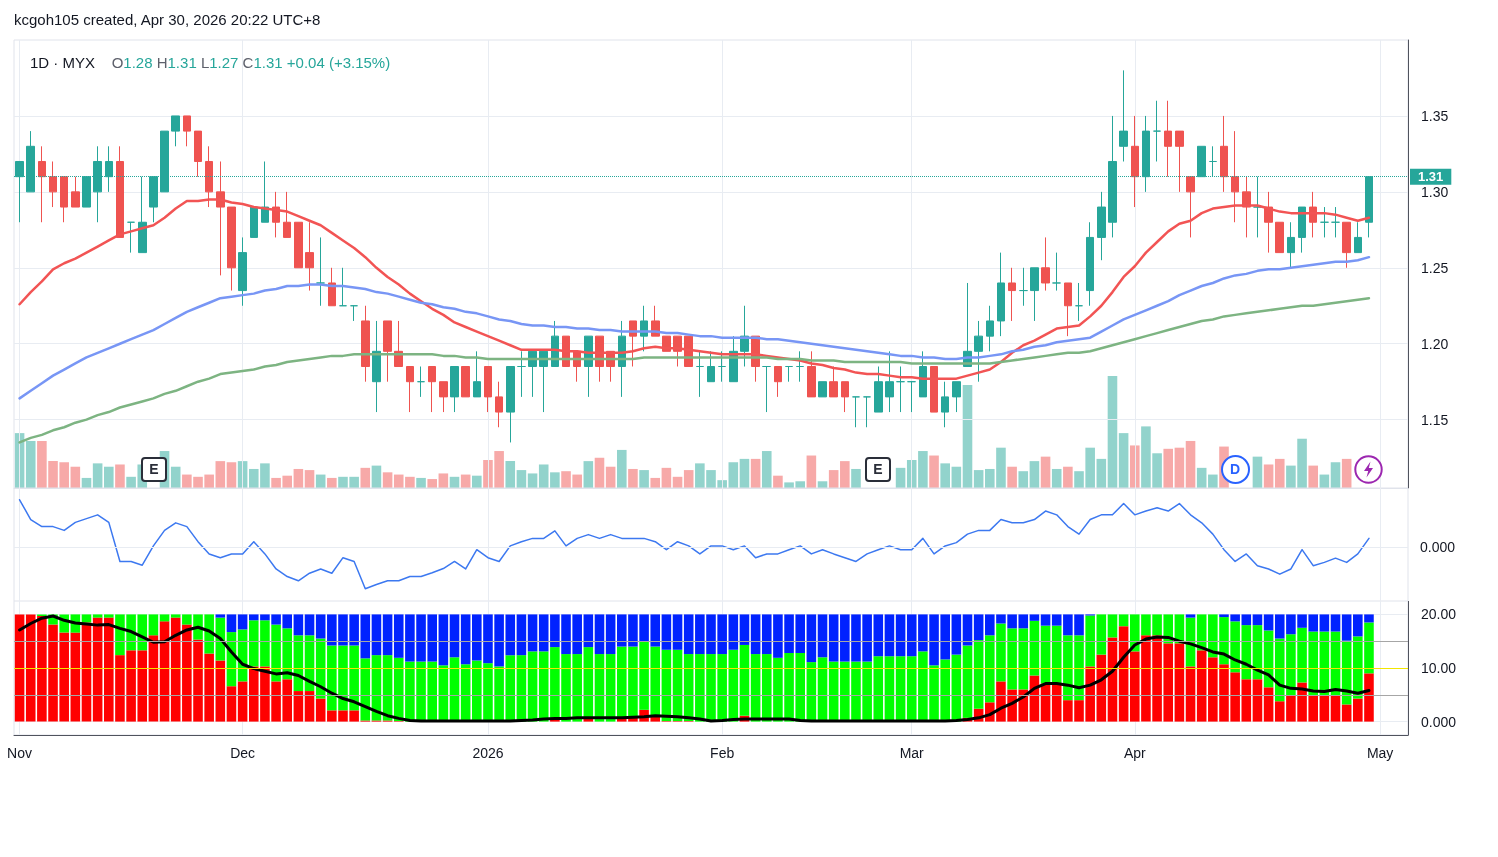 This screenshot has width=1498, height=857. Describe the element at coordinates (63, 62) in the screenshot. I see `text: 1D · MYX` at that location.